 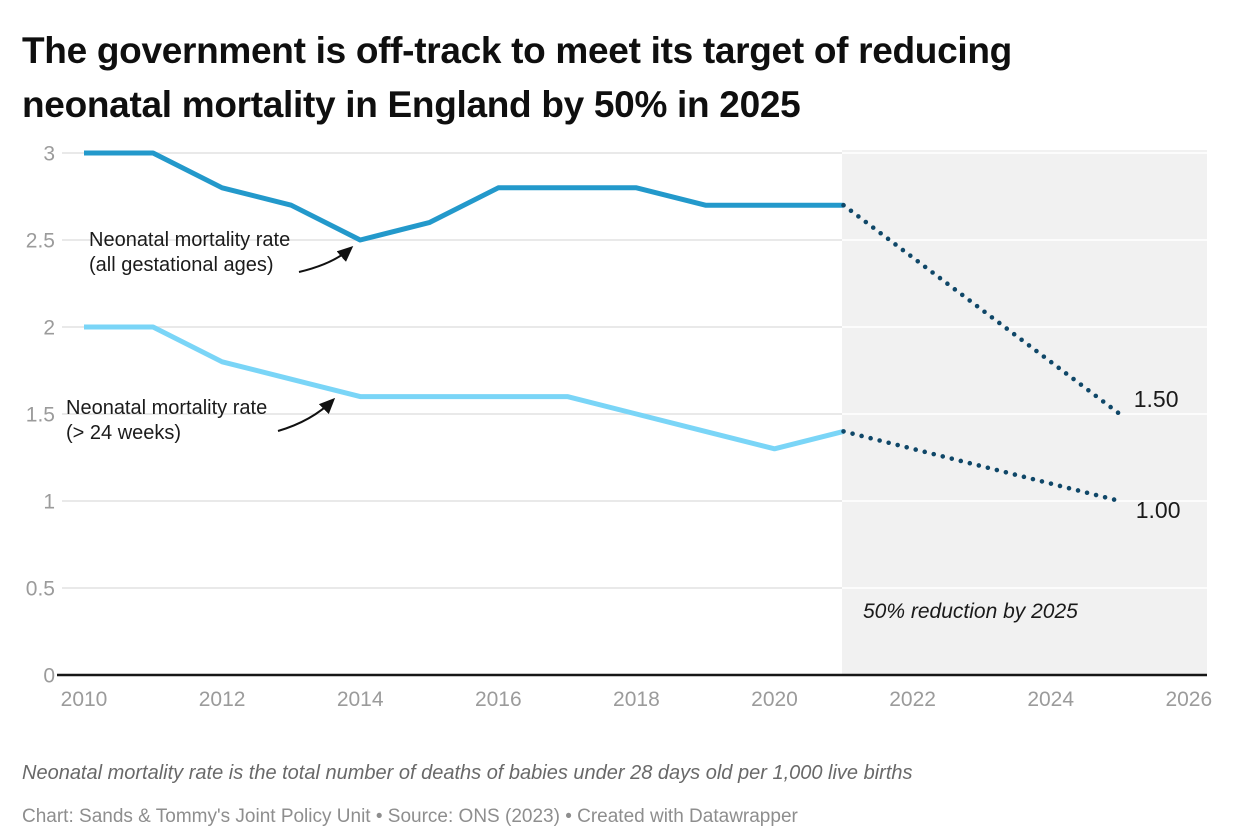 What do you see at coordinates (1050, 699) in the screenshot?
I see `x-axis-tick-label: 2024` at bounding box center [1050, 699].